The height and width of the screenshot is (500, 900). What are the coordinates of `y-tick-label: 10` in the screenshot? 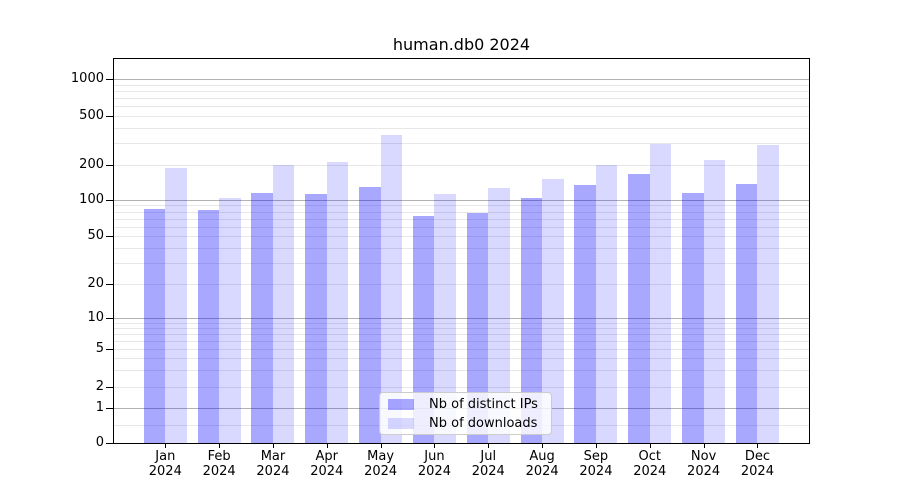 It's located at (95, 318).